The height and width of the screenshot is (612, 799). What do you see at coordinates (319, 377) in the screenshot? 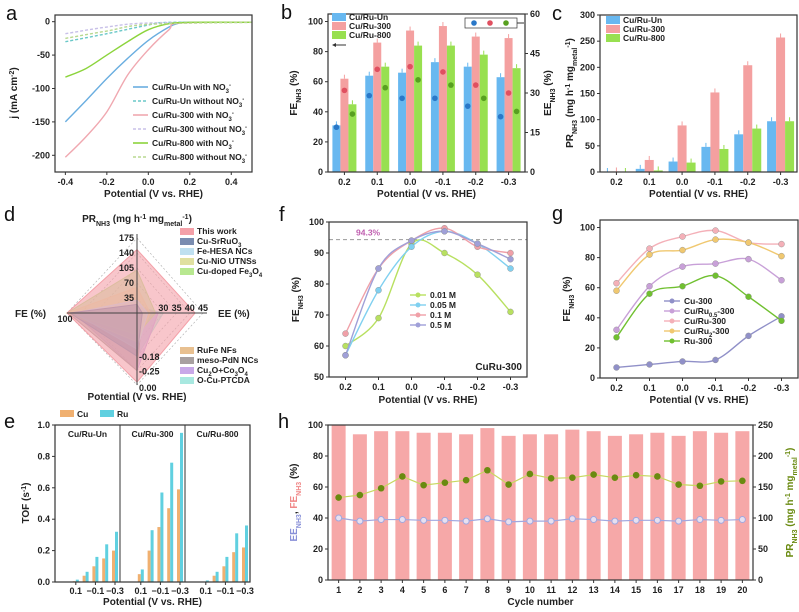
I see `panel-f-ytick-label: 50` at bounding box center [319, 377].